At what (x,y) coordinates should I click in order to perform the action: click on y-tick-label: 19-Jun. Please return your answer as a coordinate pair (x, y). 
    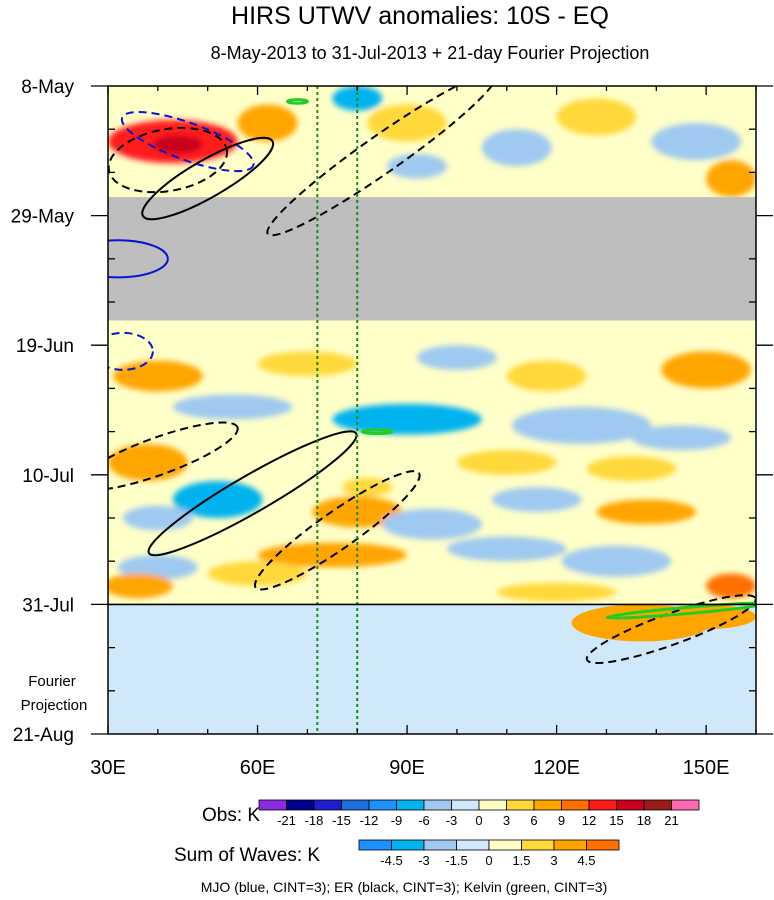
    Looking at the image, I should click on (45, 346).